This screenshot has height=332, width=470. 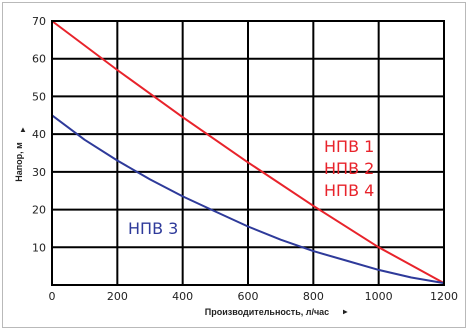 What do you see at coordinates (39, 59) in the screenshot?
I see `y-tick-label: 60` at bounding box center [39, 59].